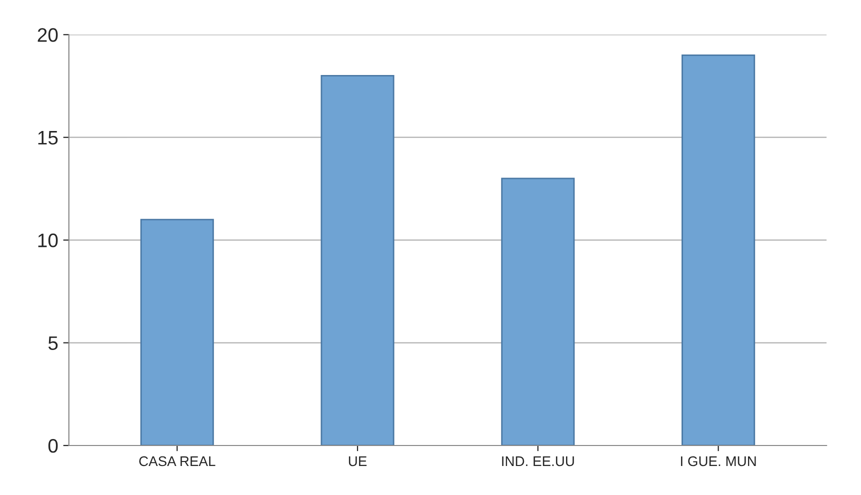  What do you see at coordinates (53, 343) in the screenshot?
I see `y-tick-label: 5` at bounding box center [53, 343].